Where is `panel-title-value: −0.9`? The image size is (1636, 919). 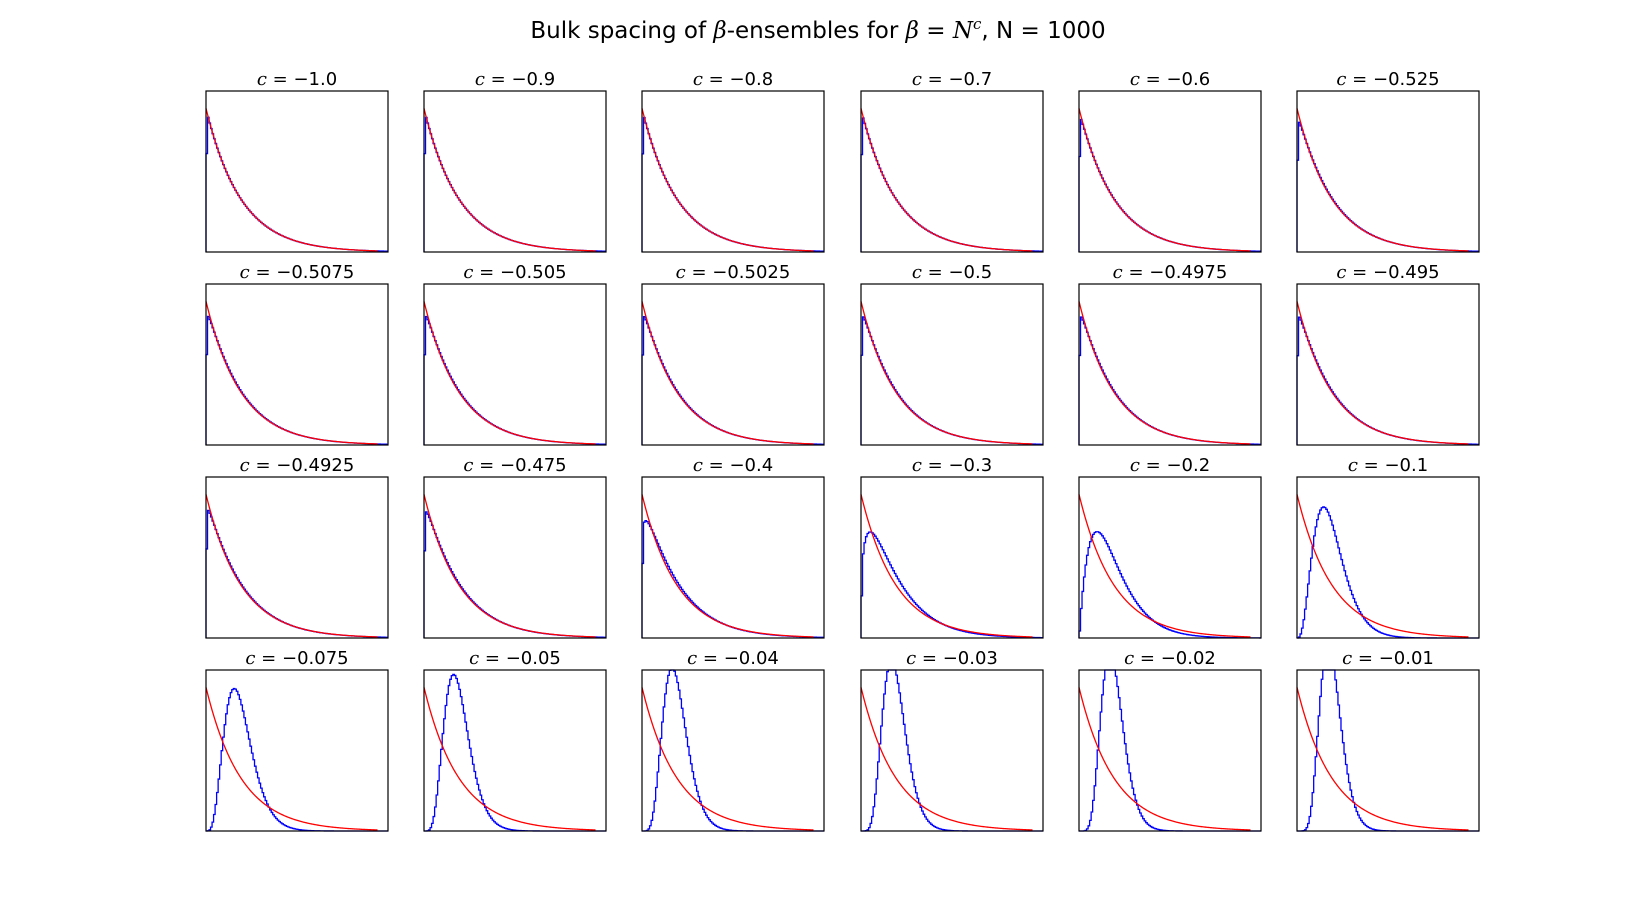
panel-title-value: −0.9 is located at coordinates (533, 79).